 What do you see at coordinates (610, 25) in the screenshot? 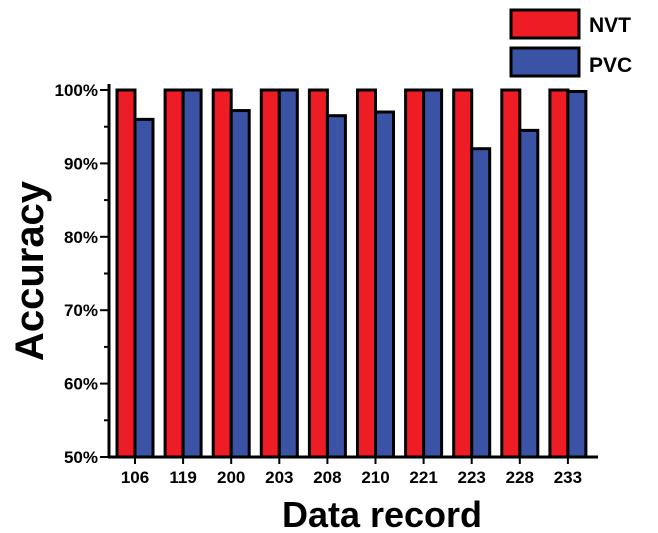
I see `legend-label-nvt: NVT` at bounding box center [610, 25].